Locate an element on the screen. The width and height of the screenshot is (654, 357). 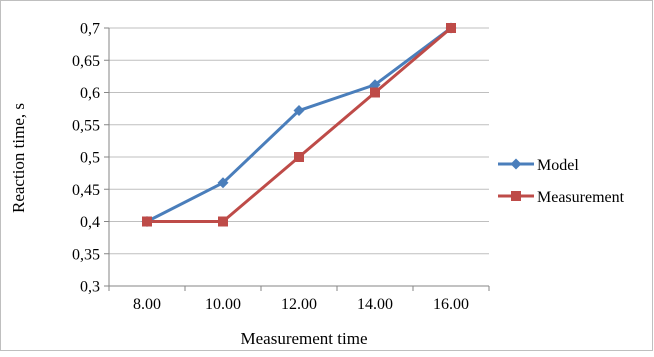
legend-item-measurement: Measurement is located at coordinates (561, 197).